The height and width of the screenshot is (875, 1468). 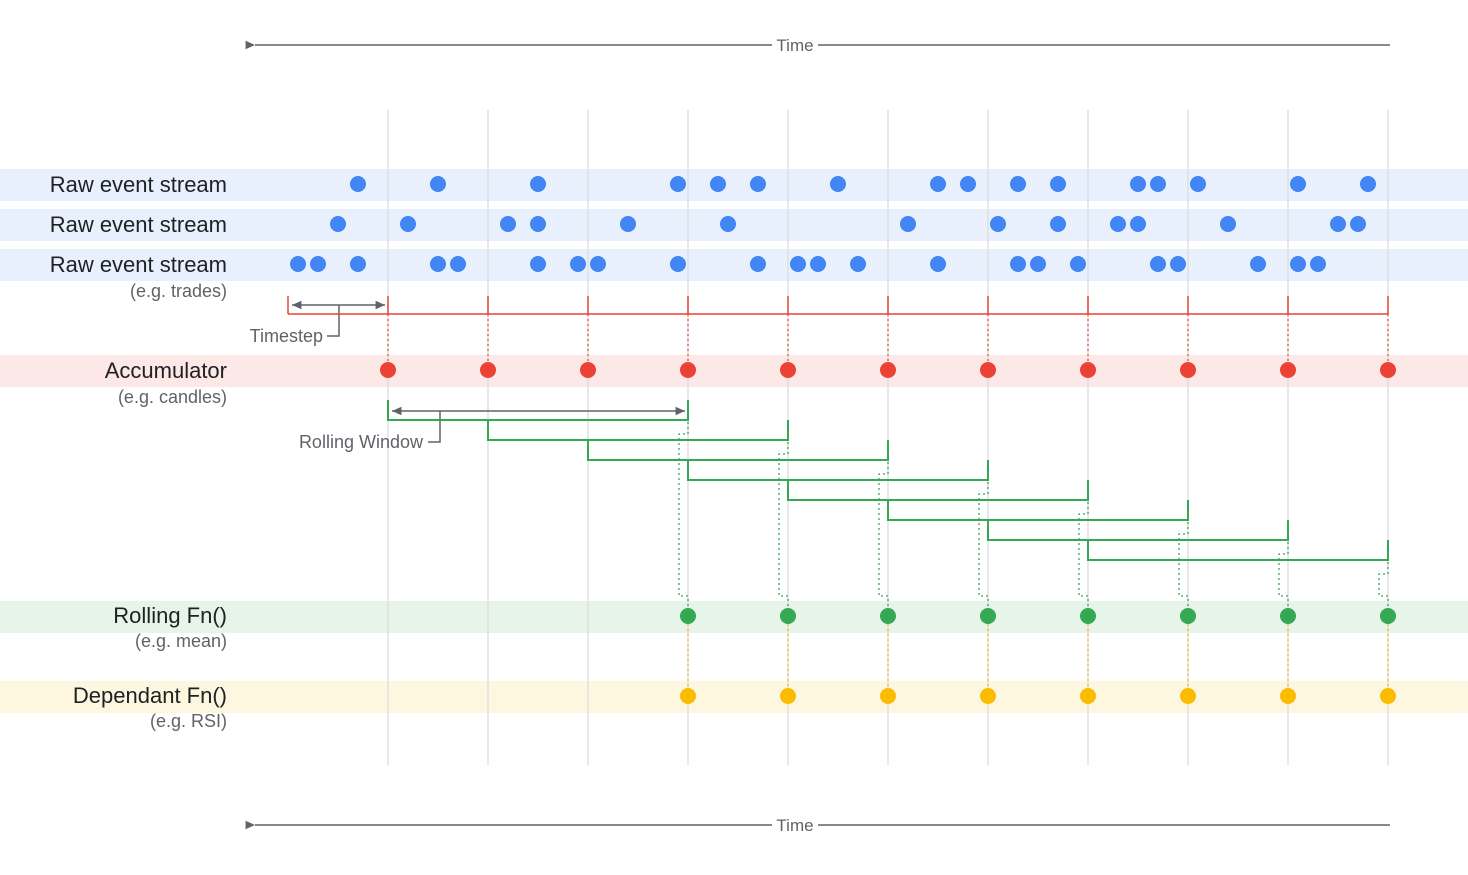 What do you see at coordinates (333, 321) in the screenshot?
I see `timestep-leader` at bounding box center [333, 321].